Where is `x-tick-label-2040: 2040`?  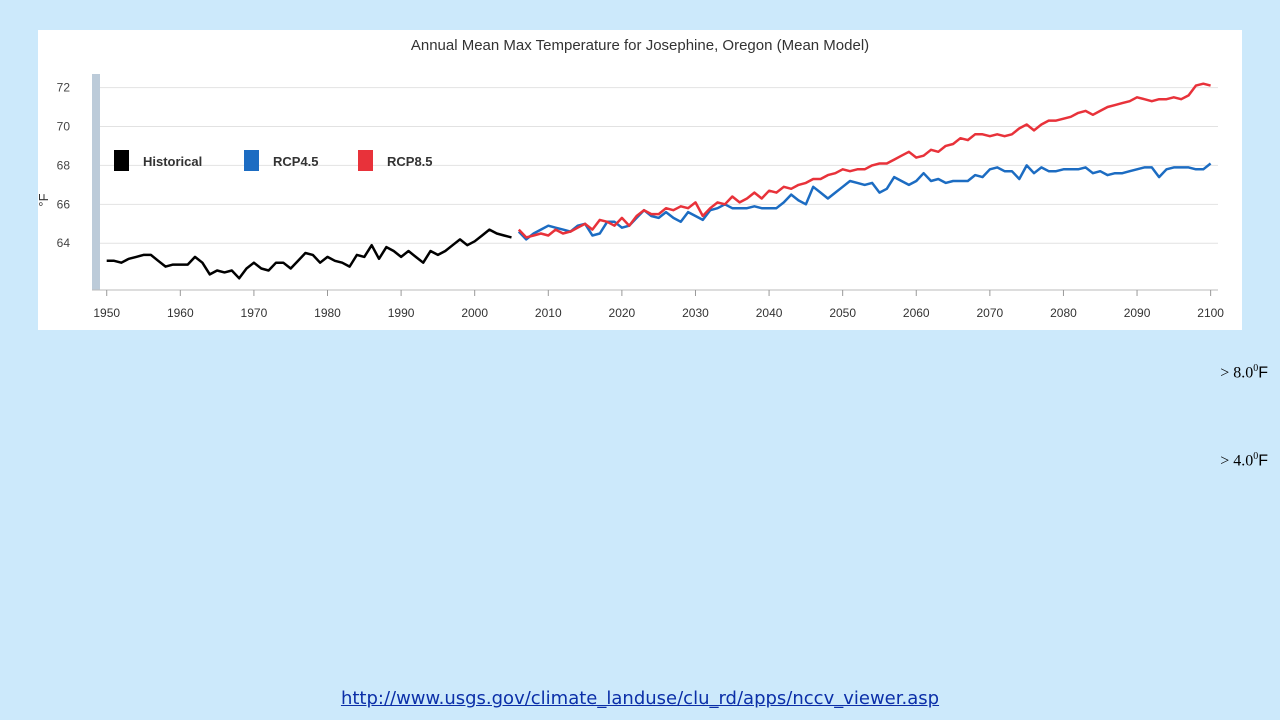 x-tick-label-2040: 2040 is located at coordinates (769, 313).